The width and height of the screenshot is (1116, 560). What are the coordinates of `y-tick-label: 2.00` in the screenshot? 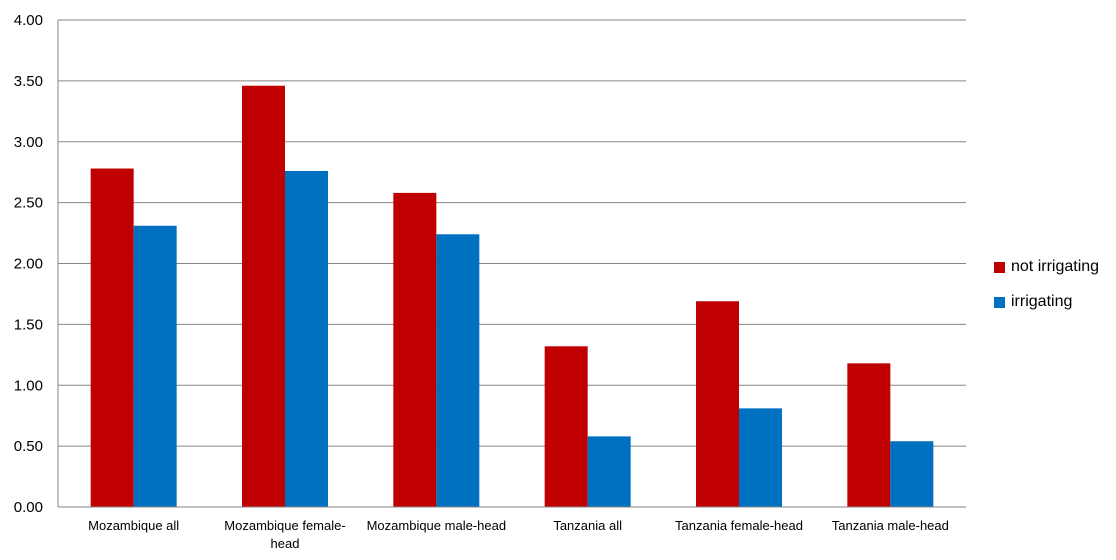 It's located at (28, 264).